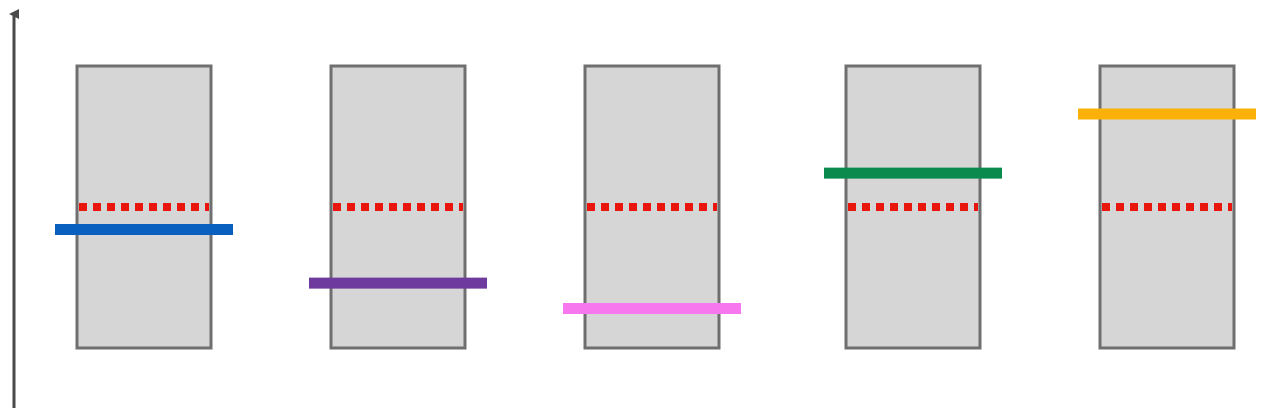 Image resolution: width=1267 pixels, height=417 pixels. Describe the element at coordinates (652, 207) in the screenshot. I see `column-pink` at that location.